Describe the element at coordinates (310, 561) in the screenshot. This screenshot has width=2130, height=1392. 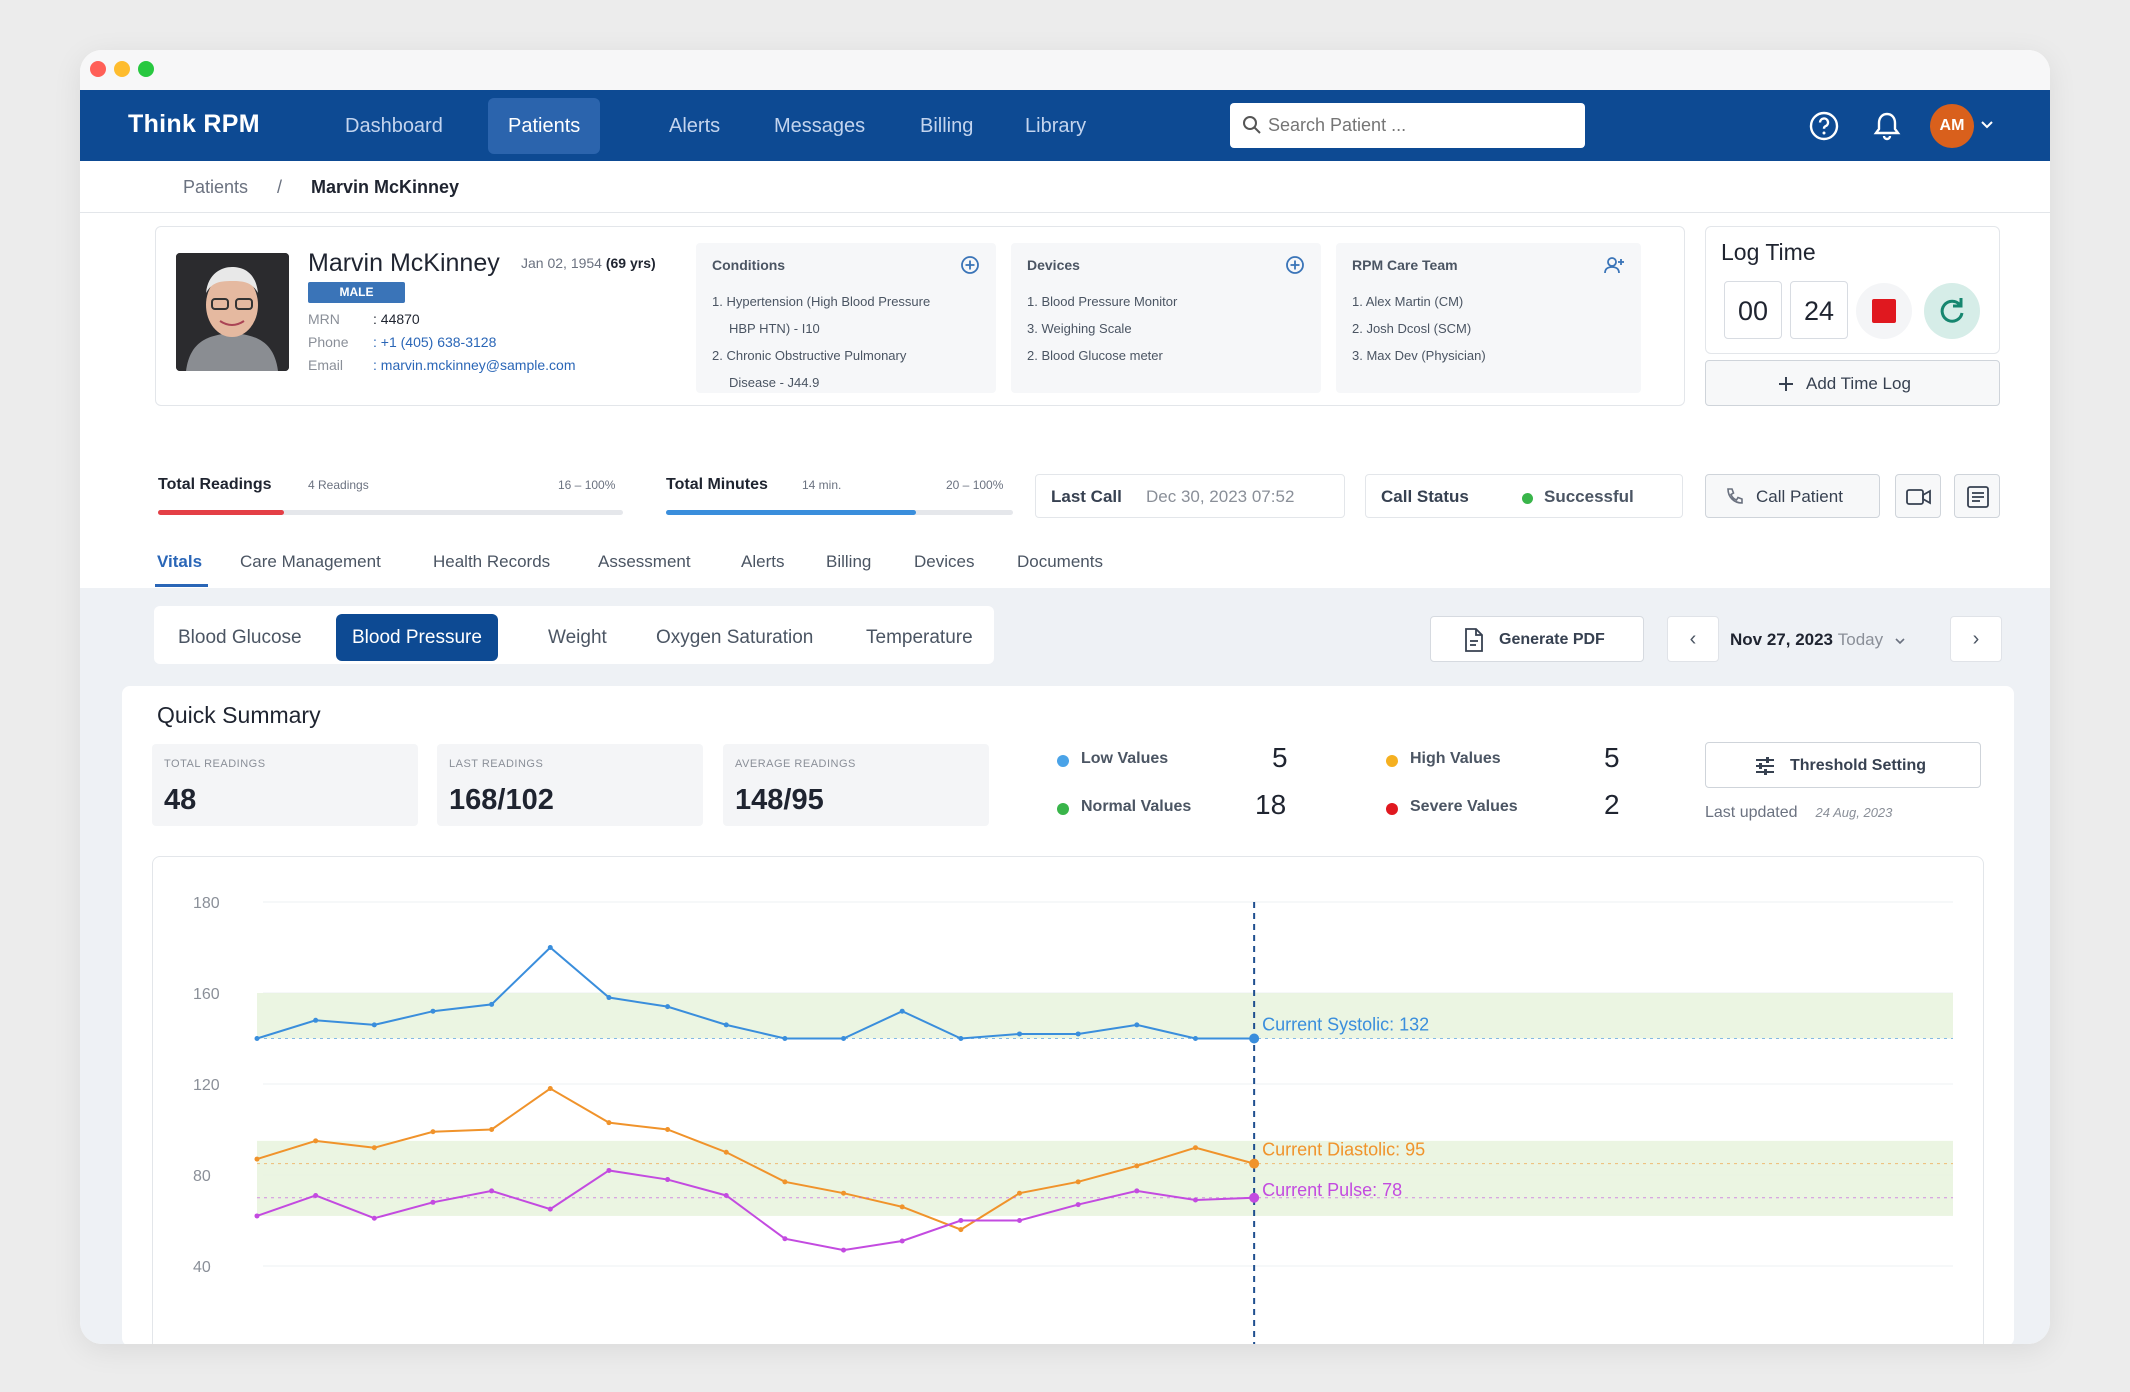
I see `tab-care-management: Care Management` at that location.